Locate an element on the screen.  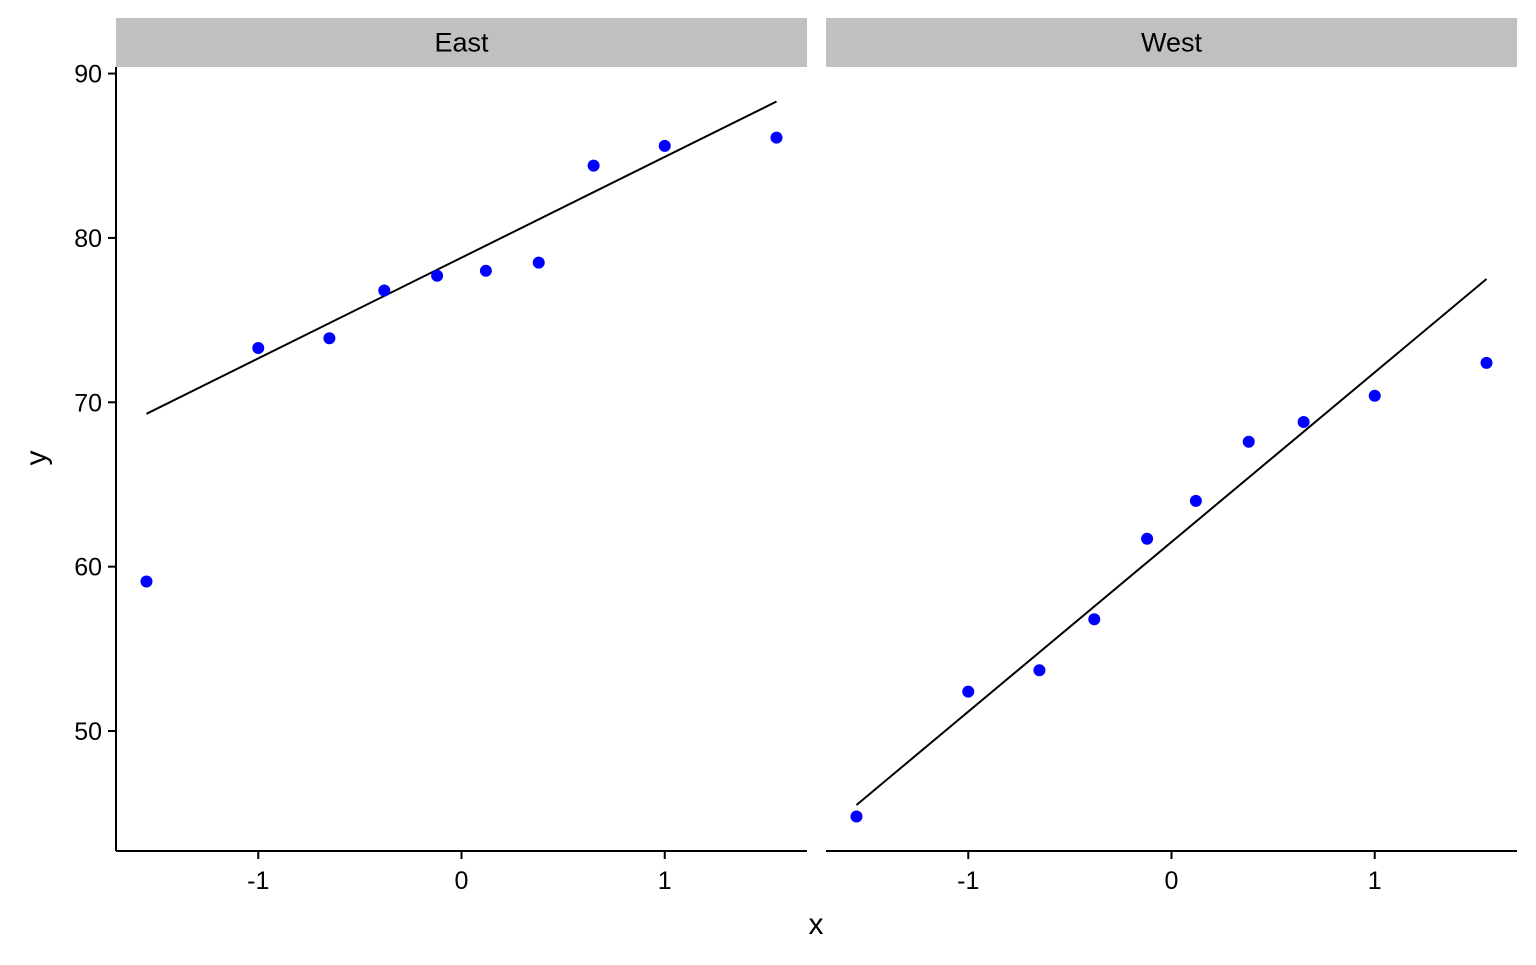
panel-west-x-tick-label: 1 is located at coordinates (1375, 881).